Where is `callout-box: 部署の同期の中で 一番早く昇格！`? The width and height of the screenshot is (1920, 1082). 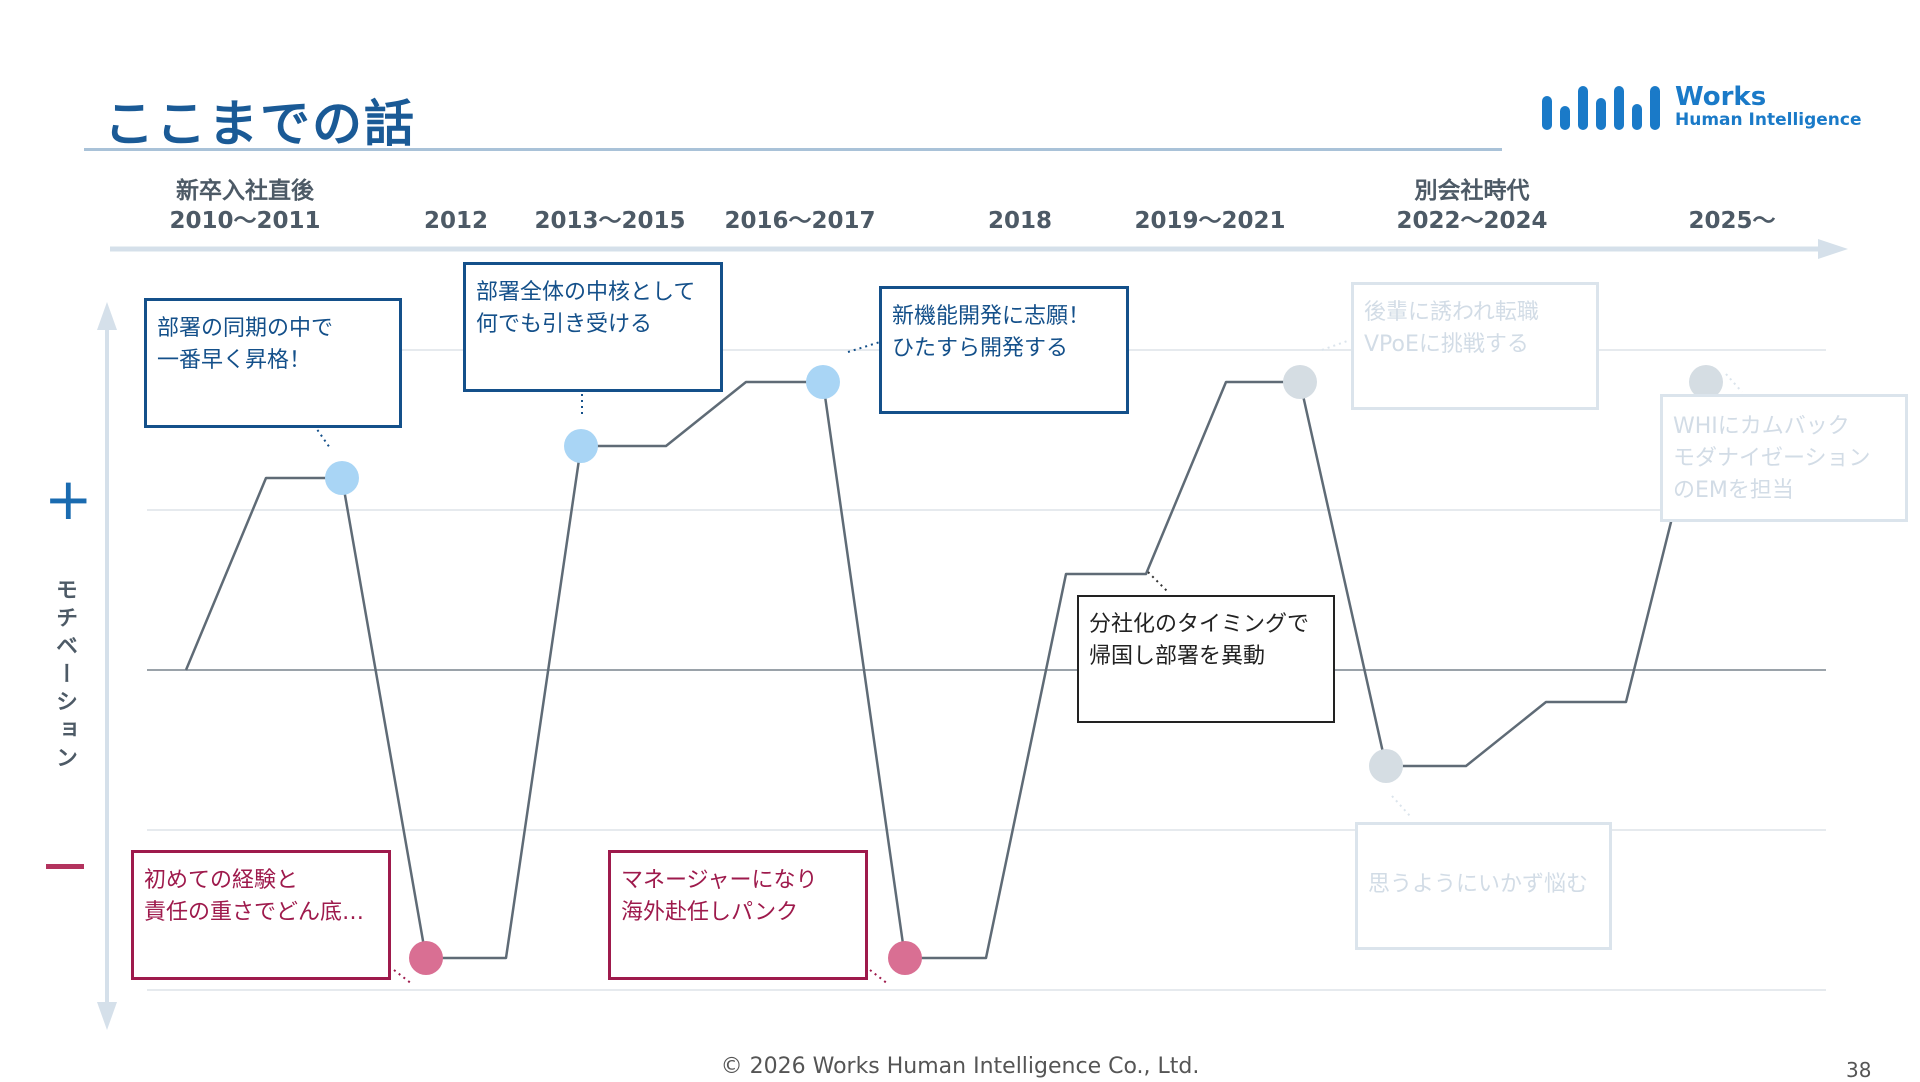 callout-box: 部署の同期の中で 一番早く昇格！ is located at coordinates (273, 363).